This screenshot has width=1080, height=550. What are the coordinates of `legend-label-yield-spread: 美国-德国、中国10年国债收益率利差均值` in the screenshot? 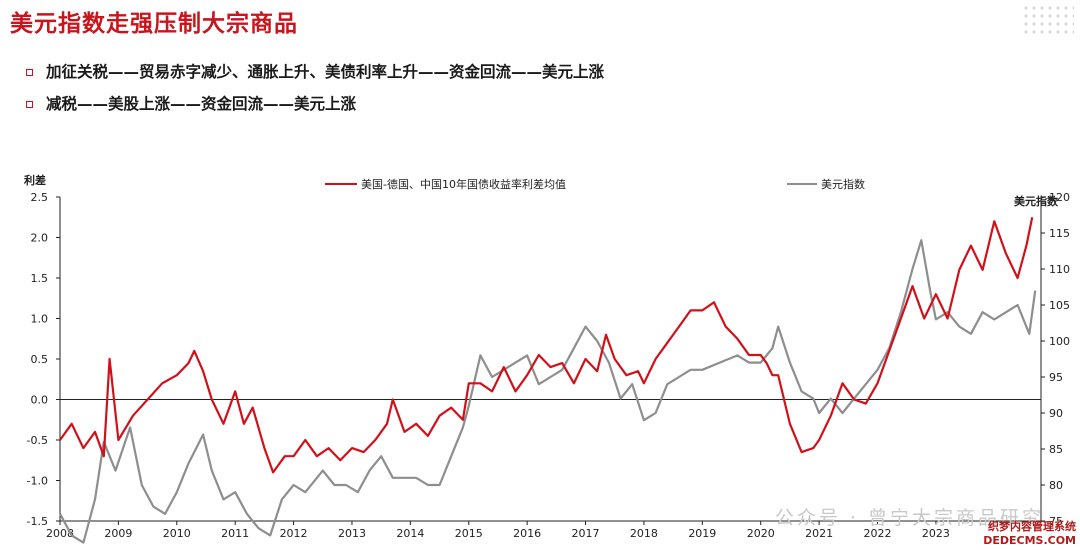 It's located at (463, 184).